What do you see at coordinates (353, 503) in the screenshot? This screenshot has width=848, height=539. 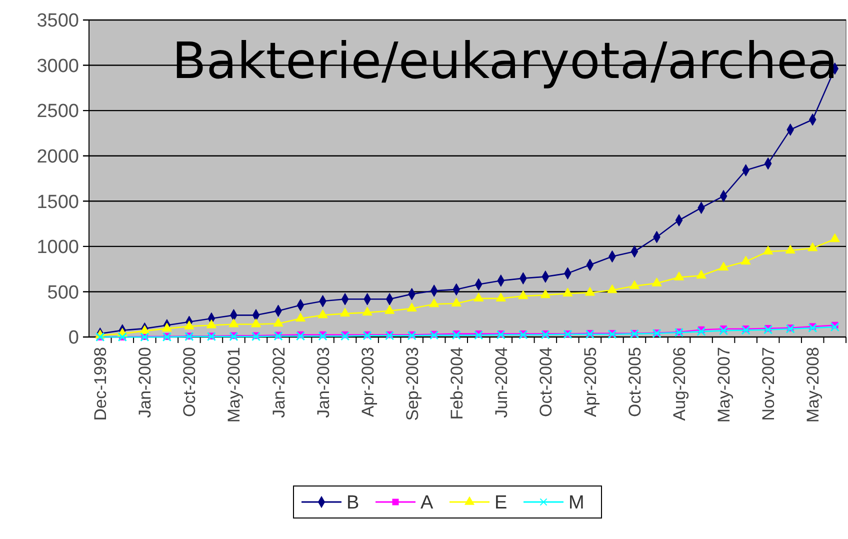 I see `legend-label: B` at bounding box center [353, 503].